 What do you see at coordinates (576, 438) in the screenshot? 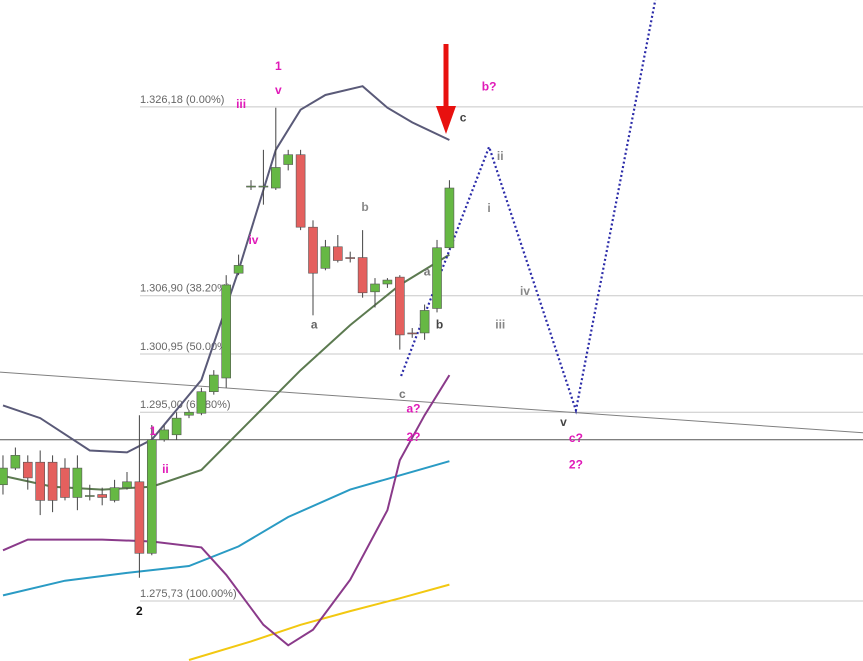
I see `wave-label: c?` at bounding box center [576, 438].